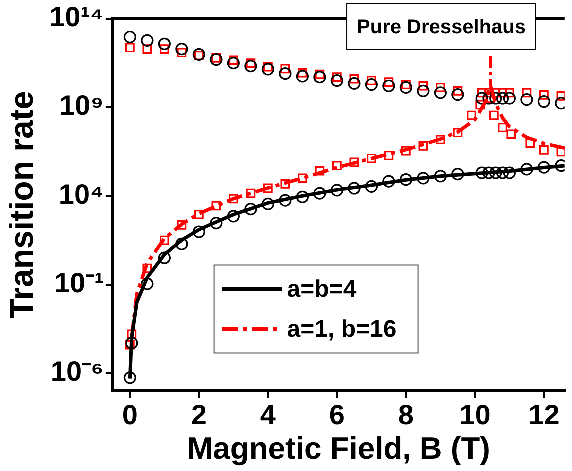 The width and height of the screenshot is (572, 471). What do you see at coordinates (338, 448) in the screenshot?
I see `x-axis-title: Magnetic Field, B (T)` at bounding box center [338, 448].